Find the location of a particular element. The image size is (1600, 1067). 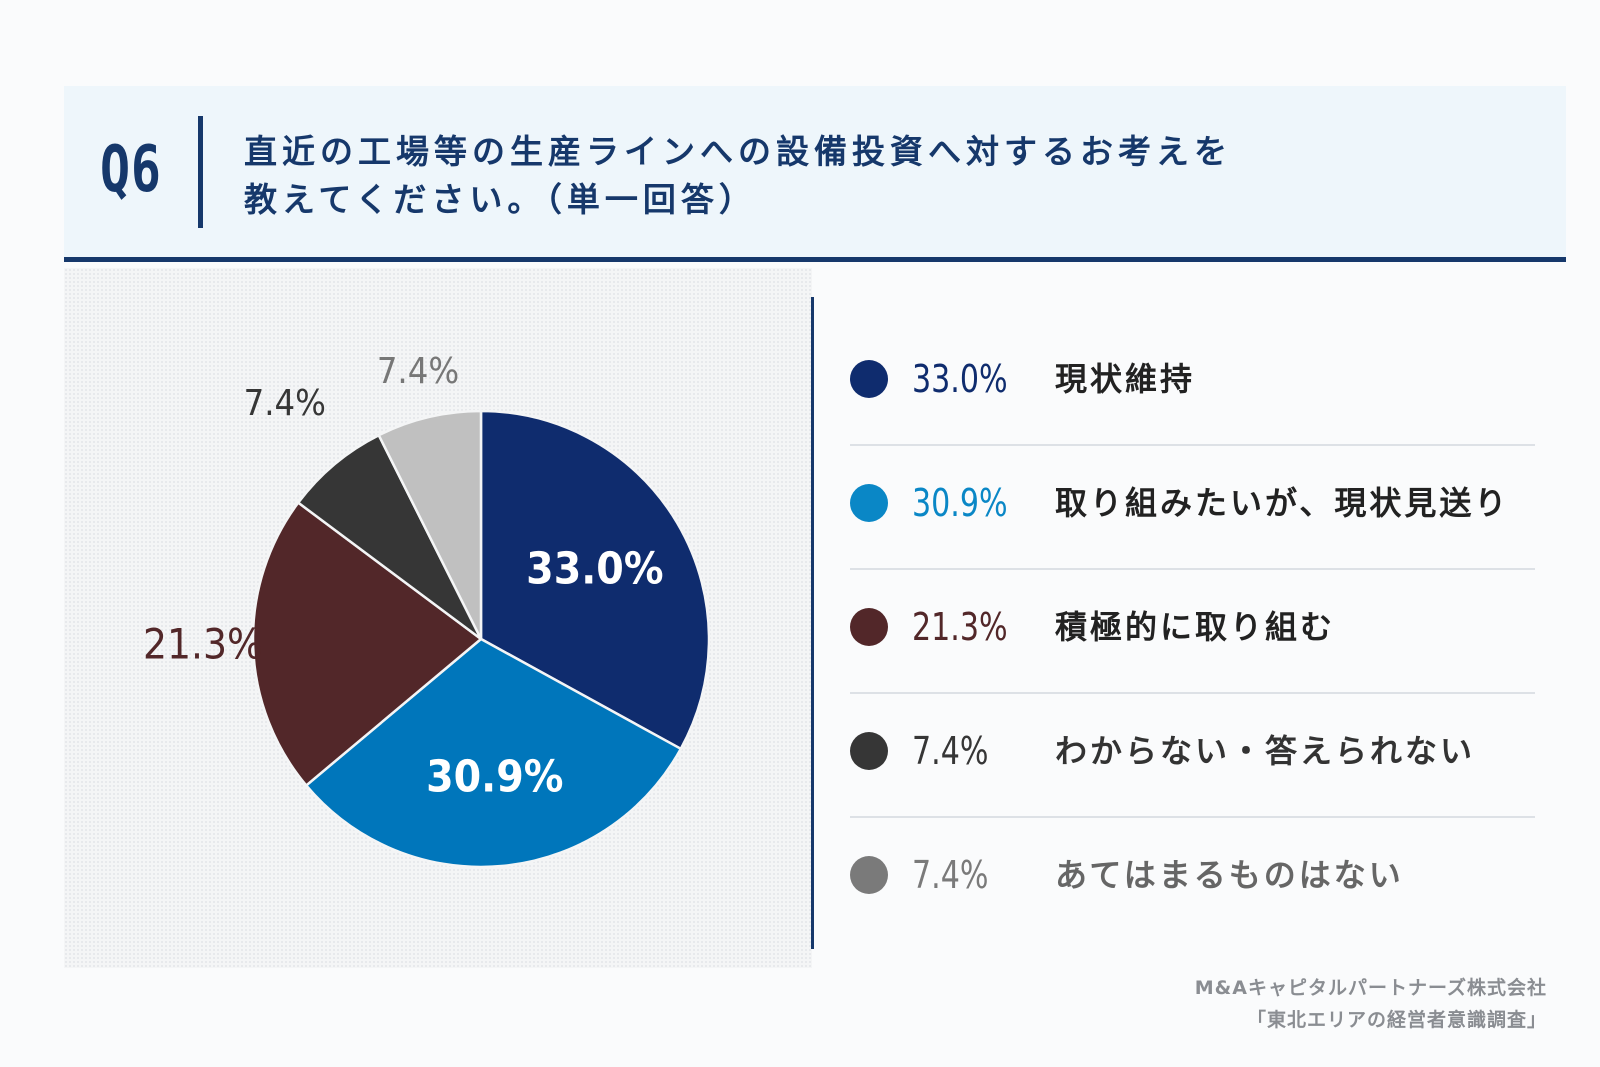

pie-label-3: 21.3% is located at coordinates (203, 643).